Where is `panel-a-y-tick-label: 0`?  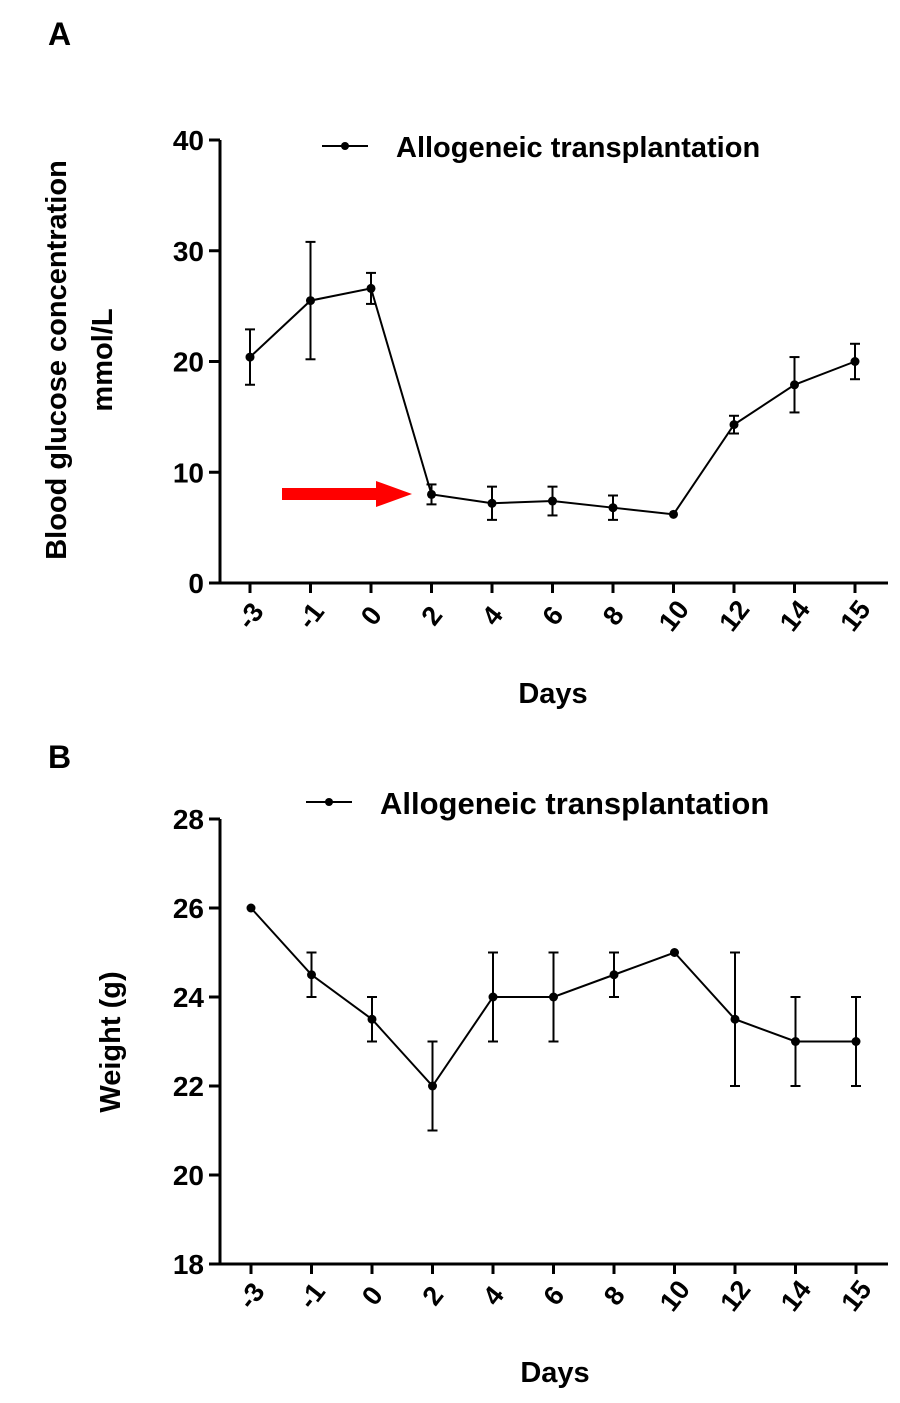
panel-a-y-tick-label: 0 is located at coordinates (196, 583).